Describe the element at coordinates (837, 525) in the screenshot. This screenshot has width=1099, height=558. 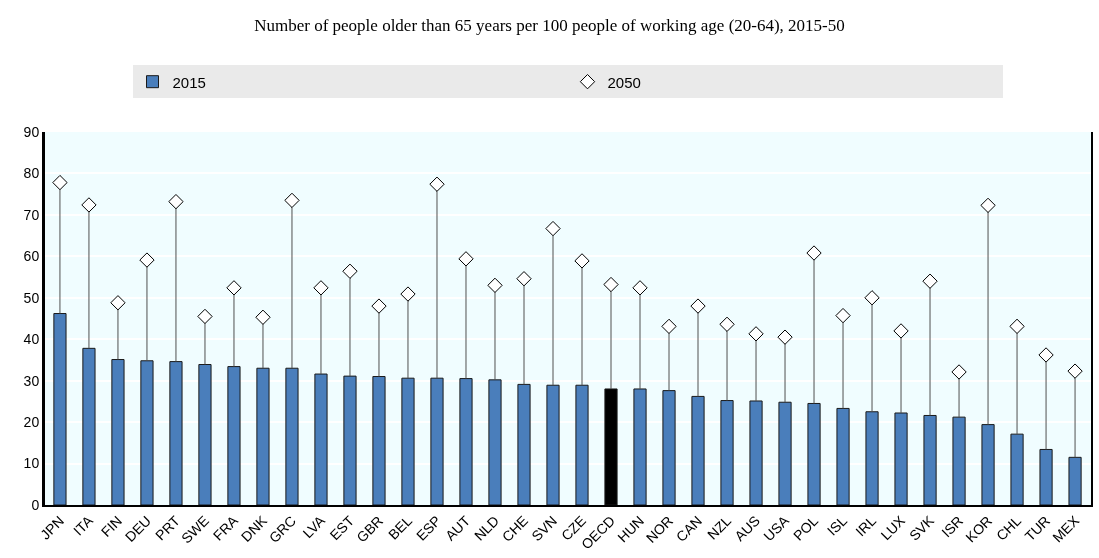
I see `x-tick-label: ISL` at that location.